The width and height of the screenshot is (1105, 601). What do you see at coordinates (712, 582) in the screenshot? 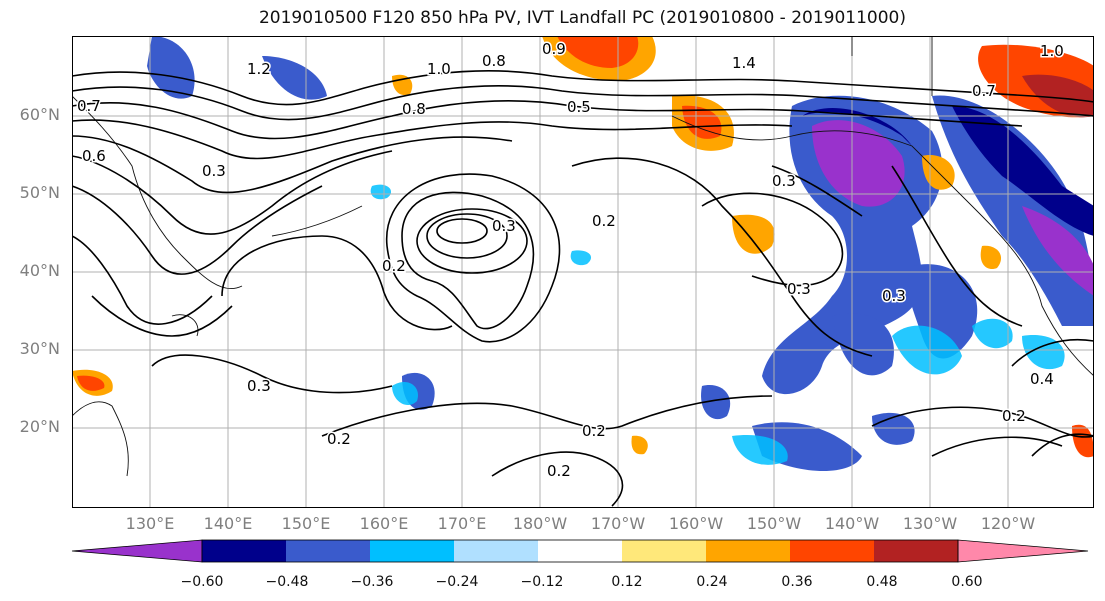
I see `colorbar-tick-label: 0.24` at bounding box center [712, 582].